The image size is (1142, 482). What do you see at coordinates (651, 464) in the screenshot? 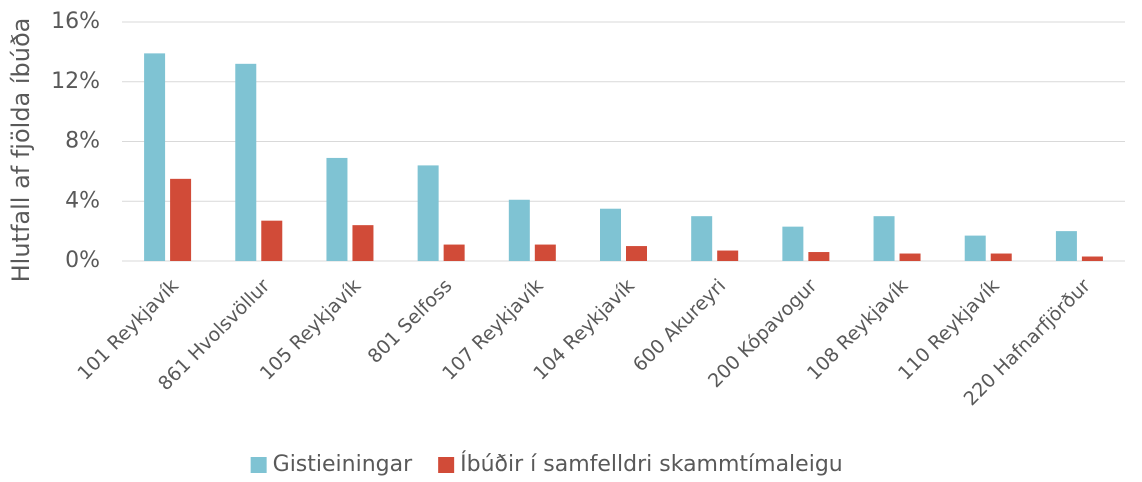
I see `legend-label: Íbúðir í samfelldri skammtímaleigu` at bounding box center [651, 464].